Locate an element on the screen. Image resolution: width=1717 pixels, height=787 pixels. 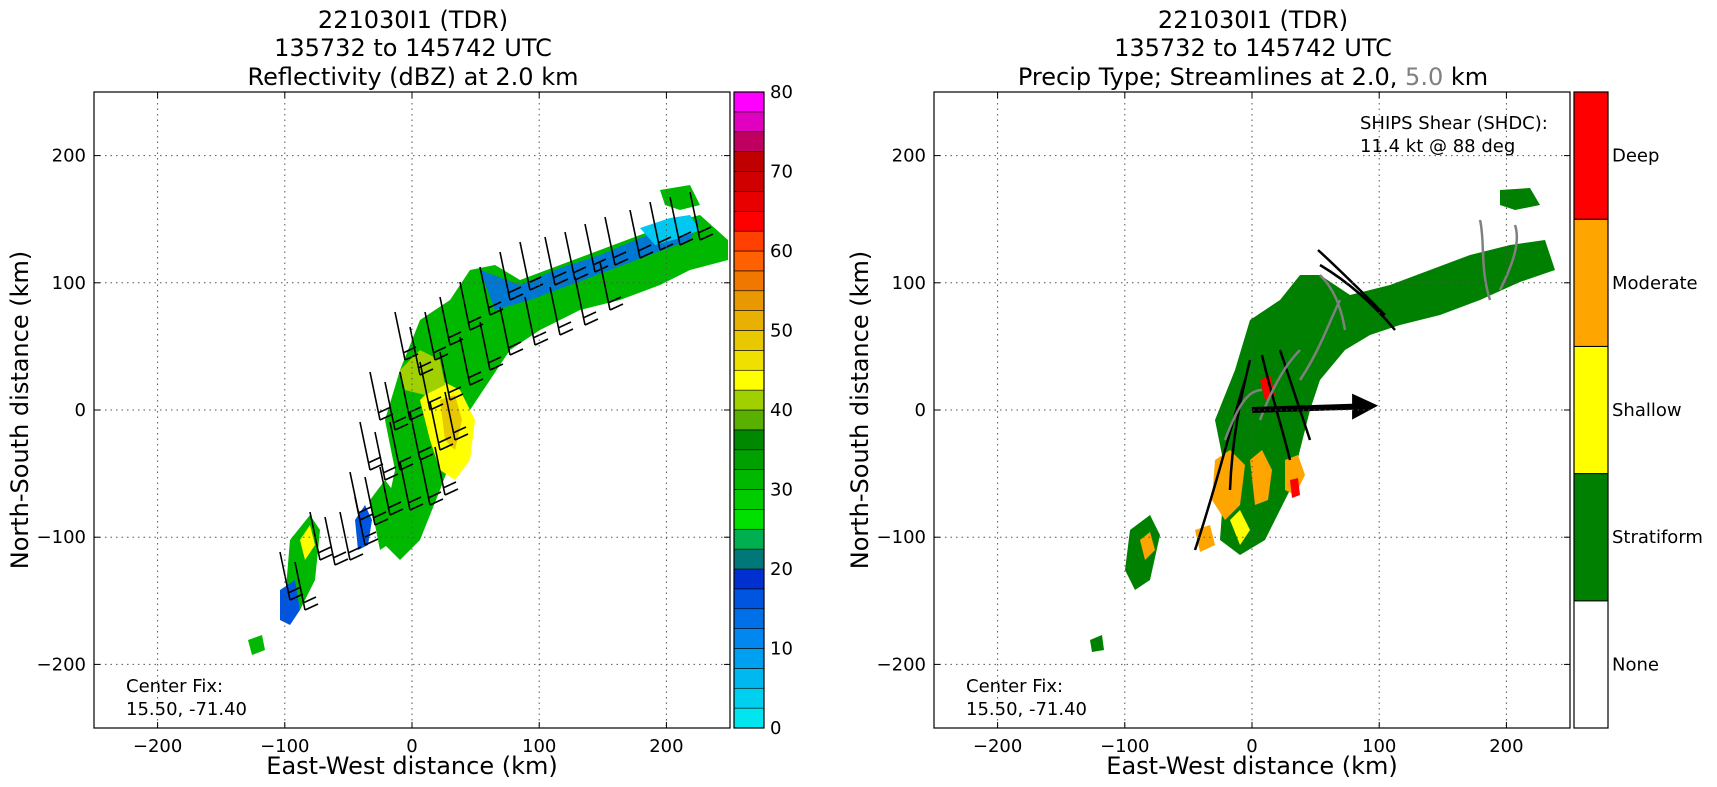
right-title-line-1: 221030I1 (TDR) is located at coordinates (1253, 20).